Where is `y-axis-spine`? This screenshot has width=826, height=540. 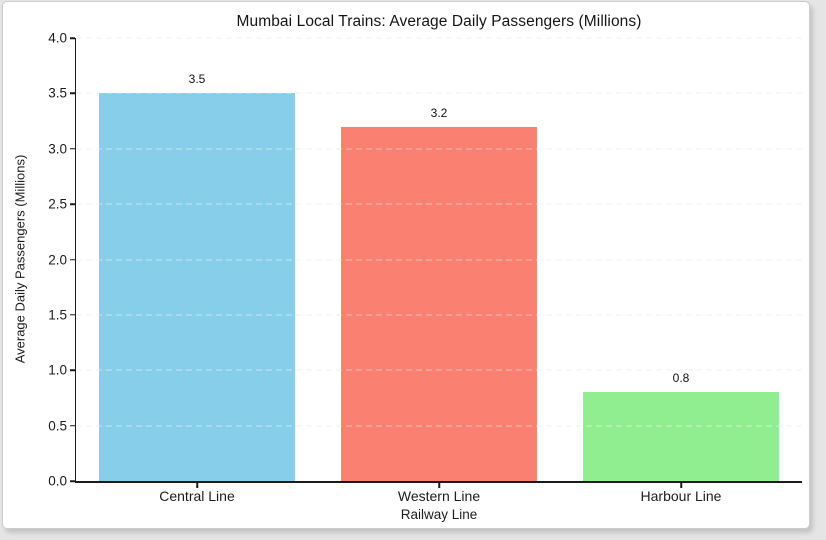 y-axis-spine is located at coordinates (75, 260).